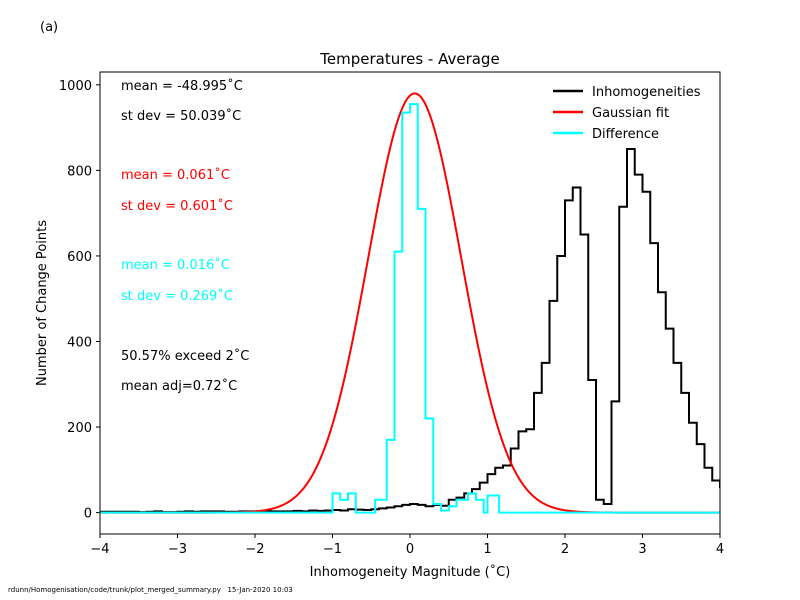 The image size is (800, 600). Describe the element at coordinates (88, 514) in the screenshot. I see `y-tick-label: 0` at that location.